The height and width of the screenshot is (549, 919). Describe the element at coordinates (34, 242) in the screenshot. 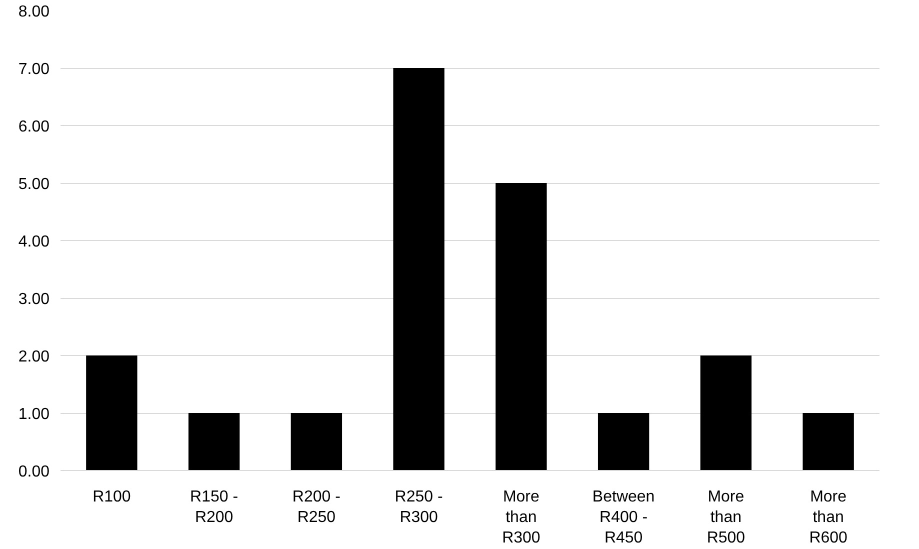

I see `y-tick-label: 4.00` at that location.